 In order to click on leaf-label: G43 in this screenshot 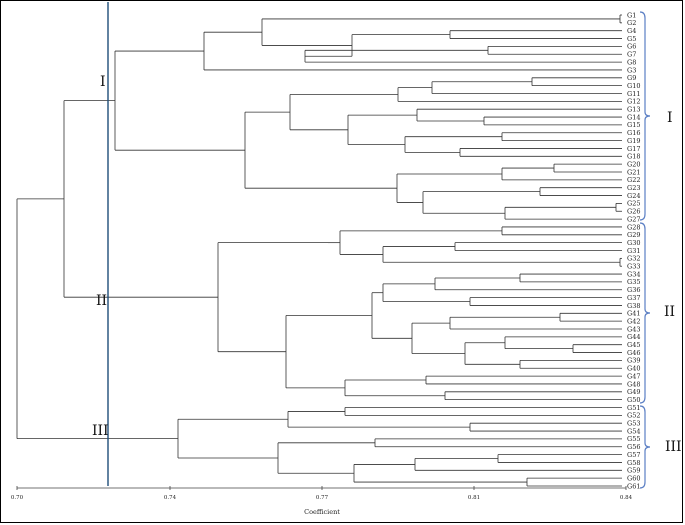, I will do `click(633, 329)`.